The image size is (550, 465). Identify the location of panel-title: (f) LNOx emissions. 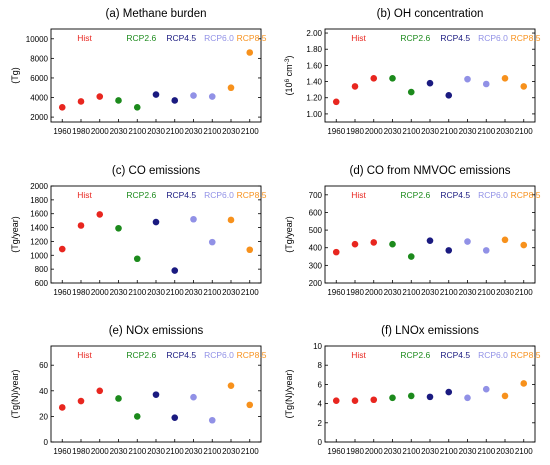
(430, 331).